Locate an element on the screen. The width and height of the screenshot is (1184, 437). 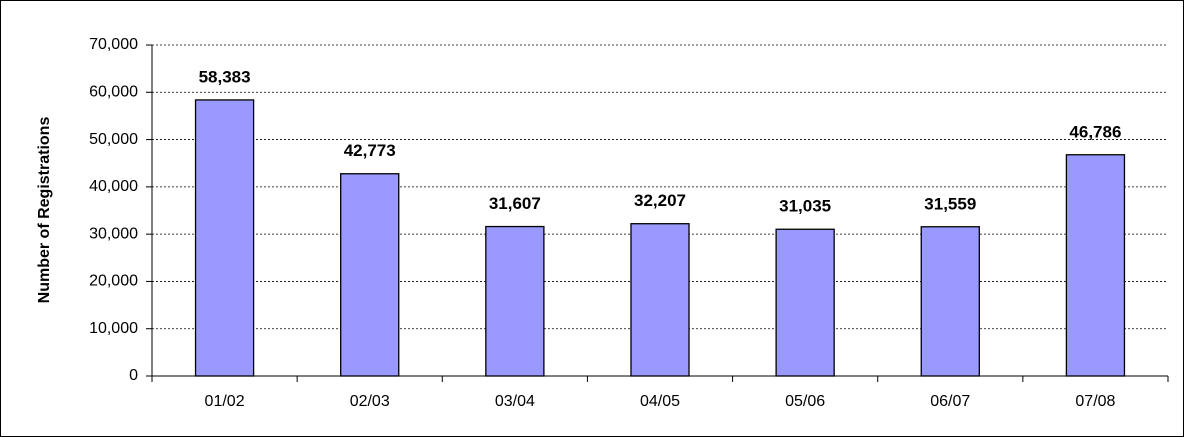
value-label: 31,607 is located at coordinates (515, 203).